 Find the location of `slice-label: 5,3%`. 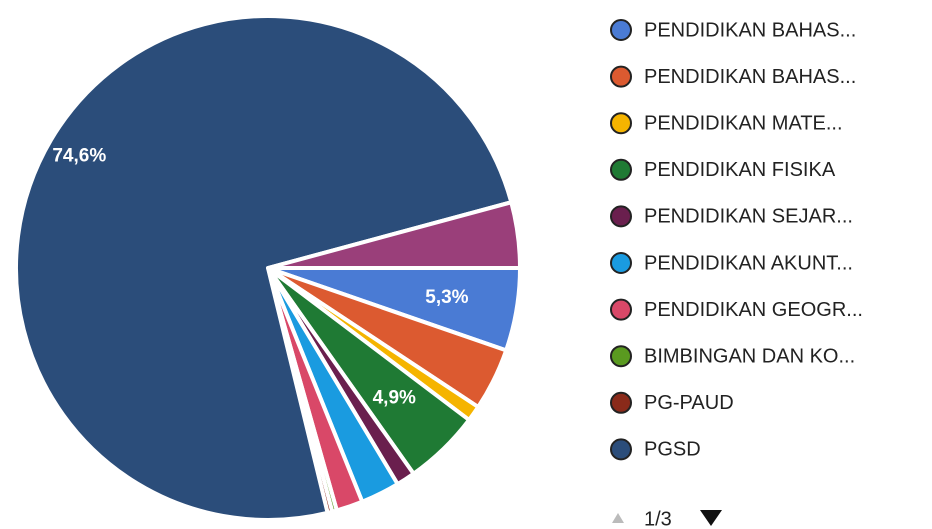

slice-label: 5,3% is located at coordinates (446, 297).